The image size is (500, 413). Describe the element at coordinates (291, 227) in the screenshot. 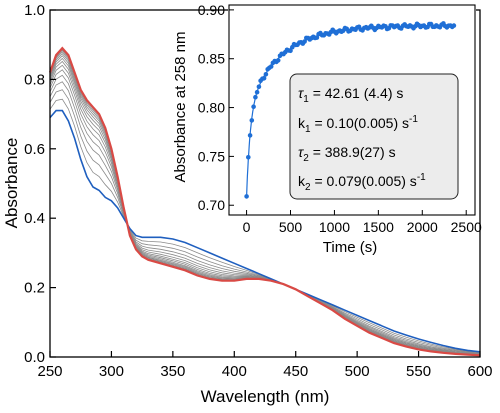

I see `inset-x-tick-label: 500` at that location.